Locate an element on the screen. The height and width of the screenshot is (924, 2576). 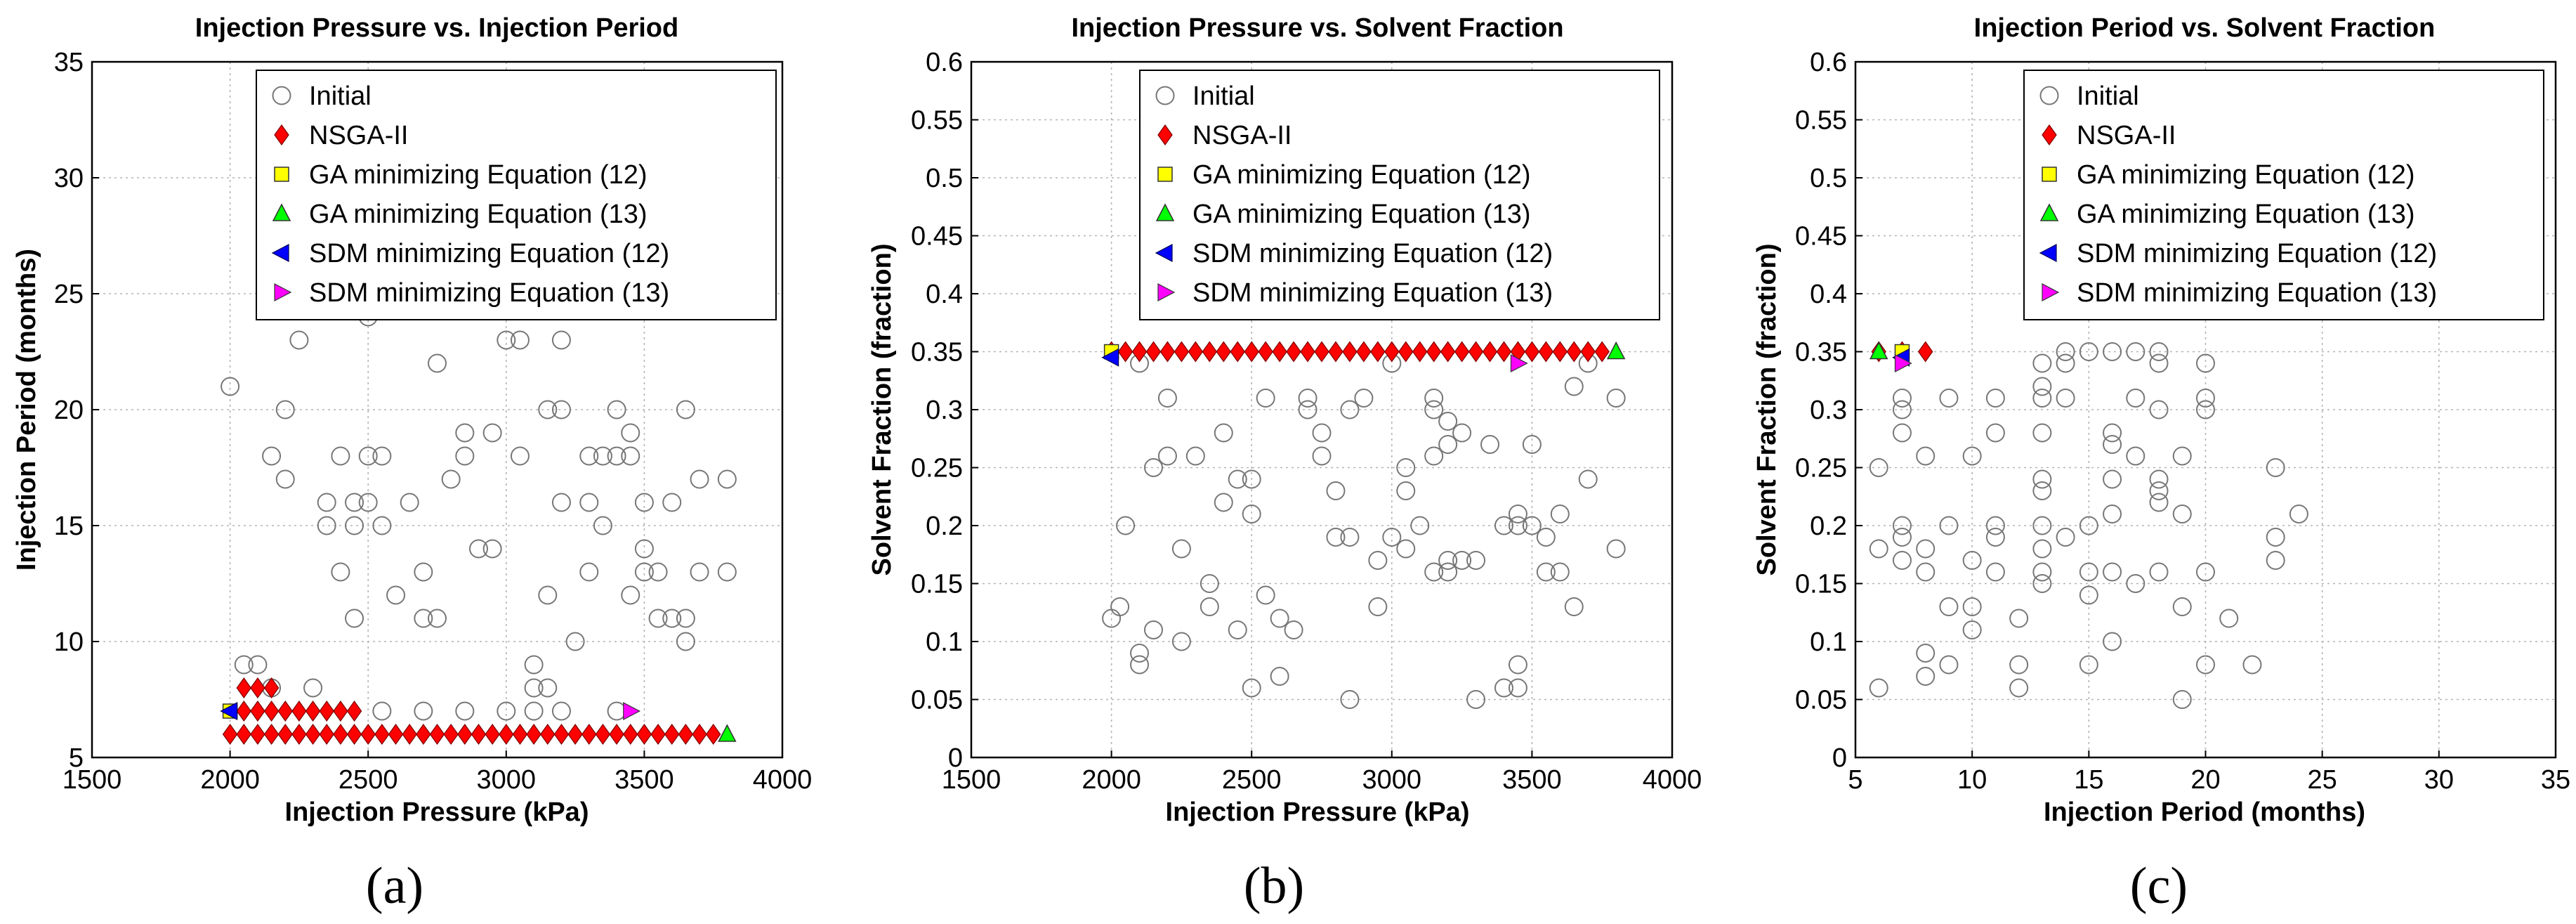
panel-b-ga-minimizing-equation-13-point is located at coordinates (1616, 350).